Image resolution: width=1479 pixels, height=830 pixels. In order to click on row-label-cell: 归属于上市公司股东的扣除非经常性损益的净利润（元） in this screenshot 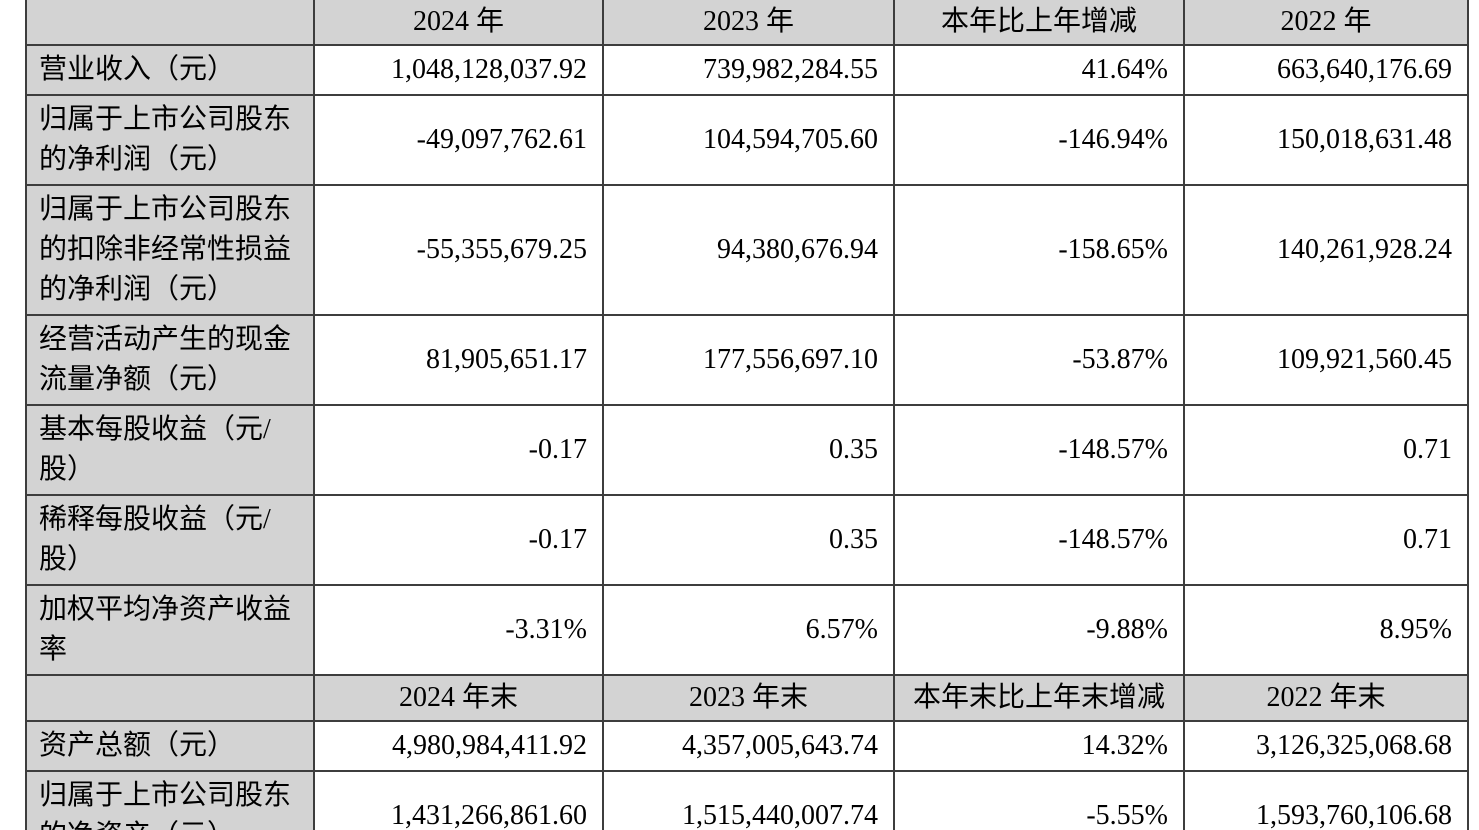, I will do `click(170, 250)`.